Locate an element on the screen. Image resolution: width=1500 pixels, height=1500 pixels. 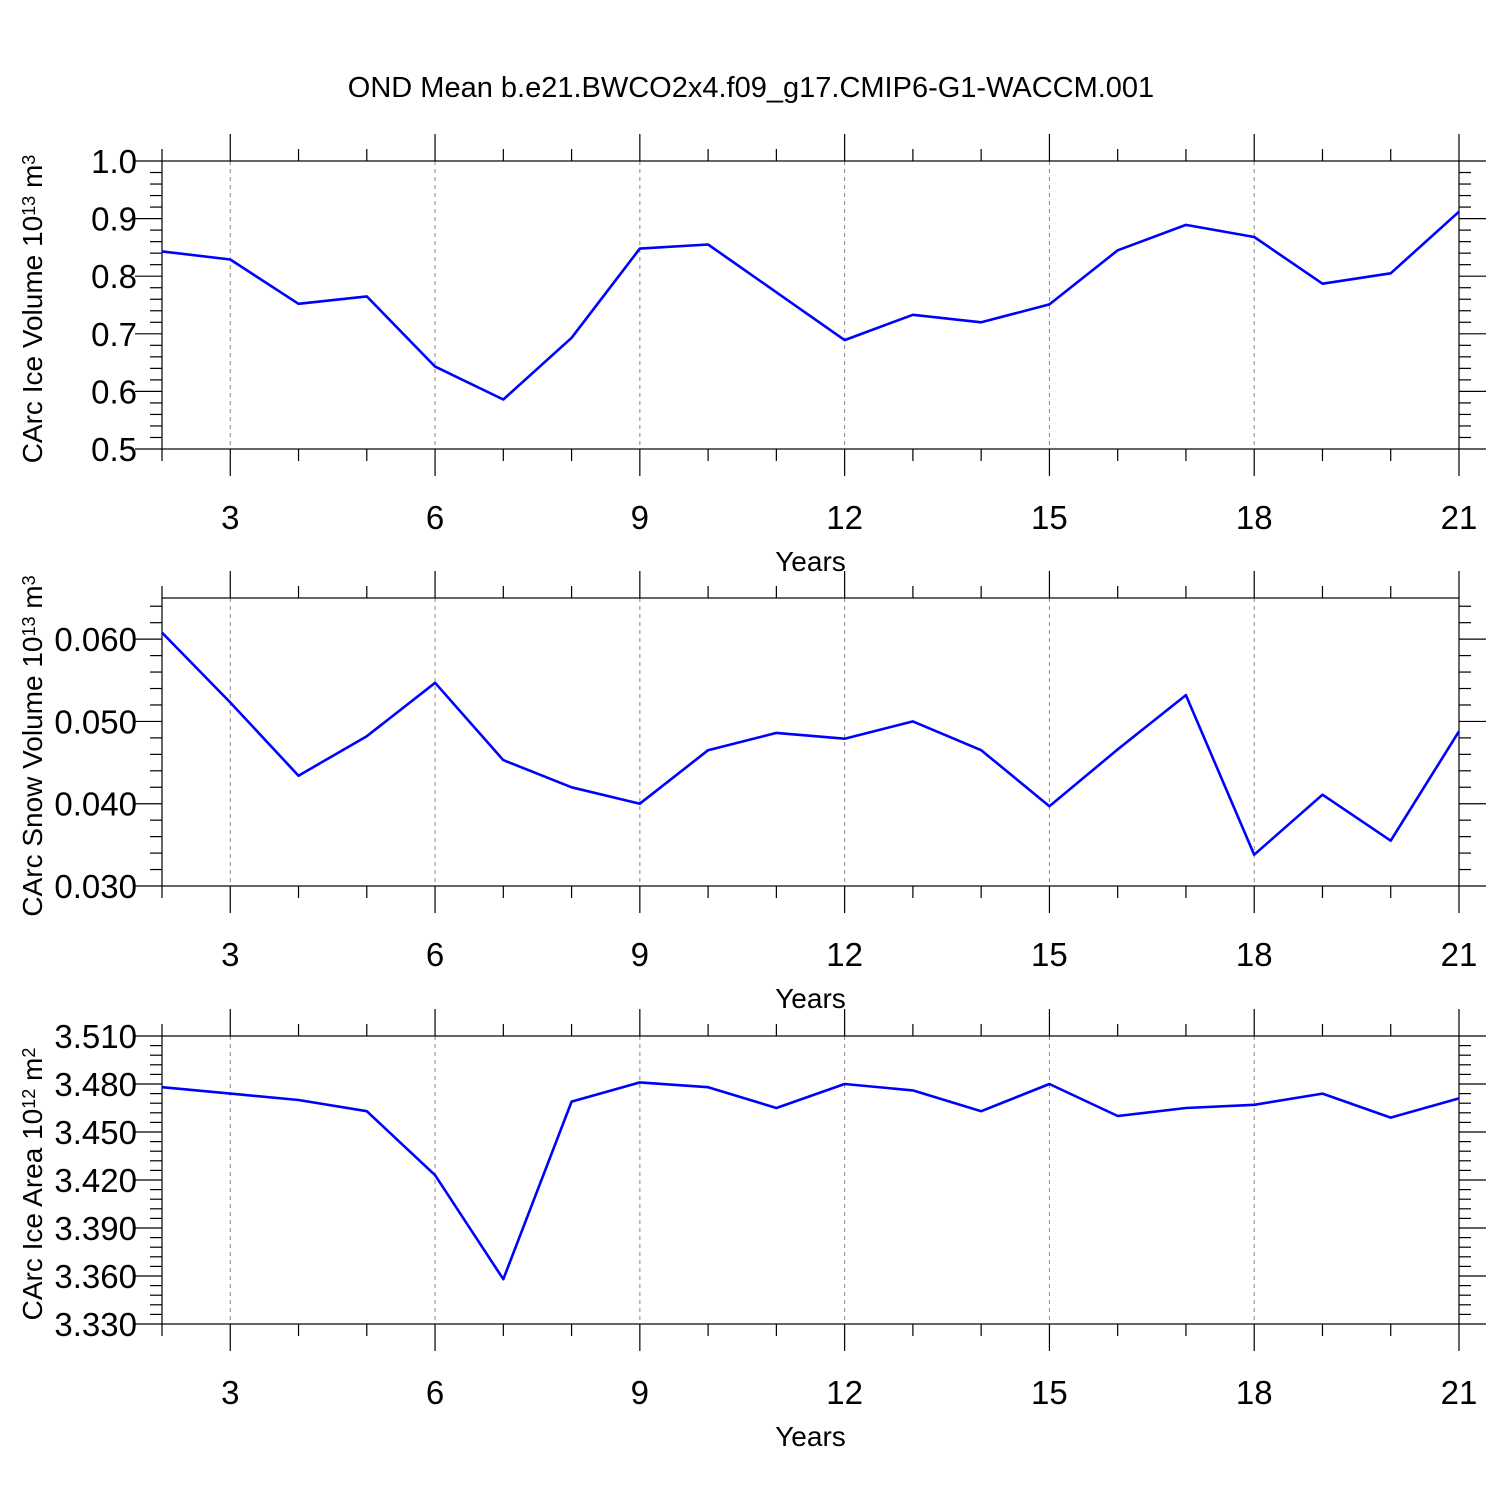
y-tick-label: 0.060 is located at coordinates (95, 639).